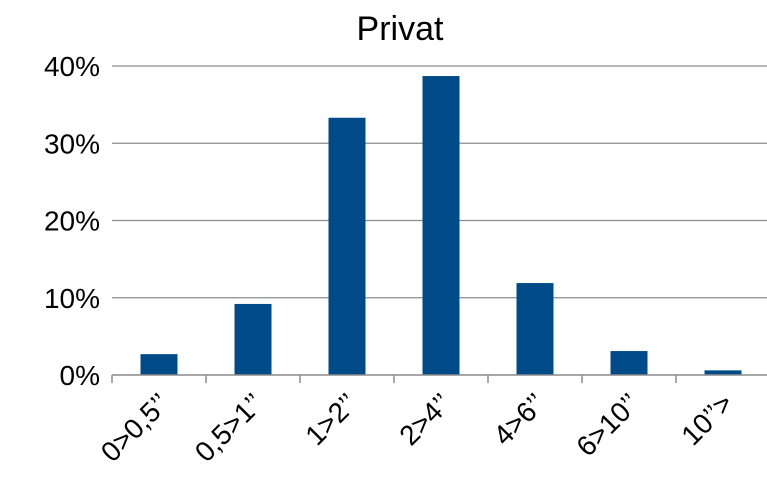 Image resolution: width=767 pixels, height=495 pixels. What do you see at coordinates (72, 143) in the screenshot?
I see `y-tick-label: 30%` at bounding box center [72, 143].